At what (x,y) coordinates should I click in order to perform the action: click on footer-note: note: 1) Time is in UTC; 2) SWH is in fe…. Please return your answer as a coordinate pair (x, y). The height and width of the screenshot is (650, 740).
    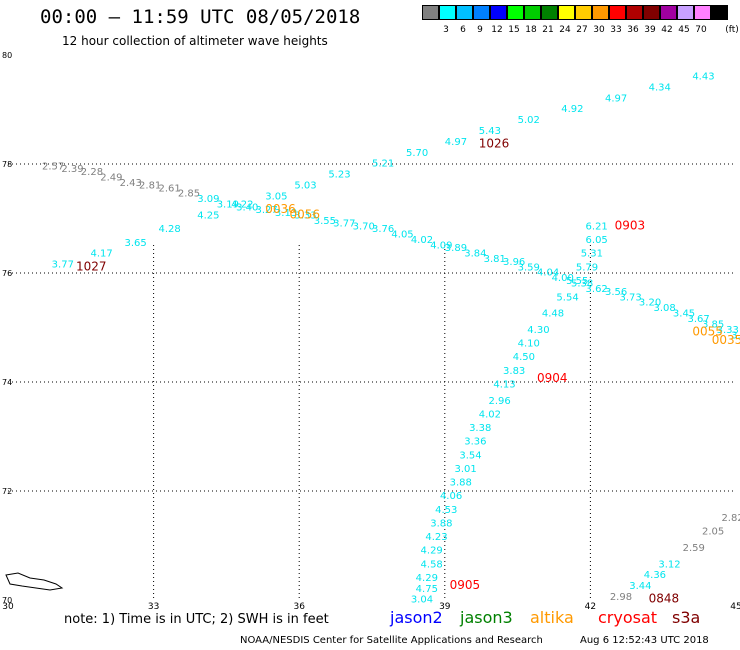
    Looking at the image, I should click on (196, 619).